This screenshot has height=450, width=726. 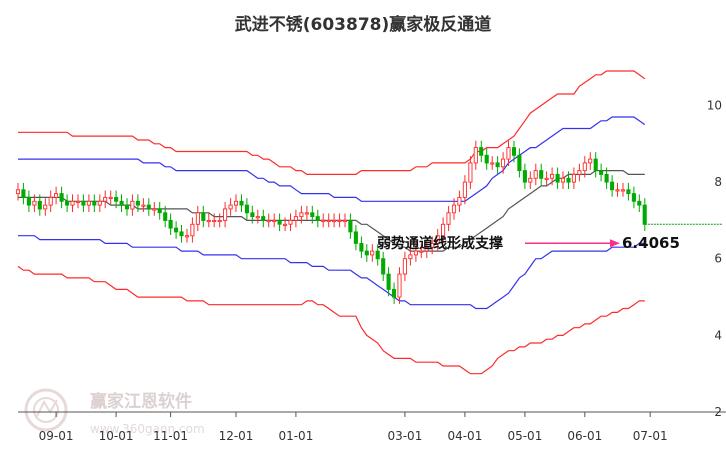 What do you see at coordinates (524, 436) in the screenshot?
I see `x-tick-label: 05-01` at bounding box center [524, 436].